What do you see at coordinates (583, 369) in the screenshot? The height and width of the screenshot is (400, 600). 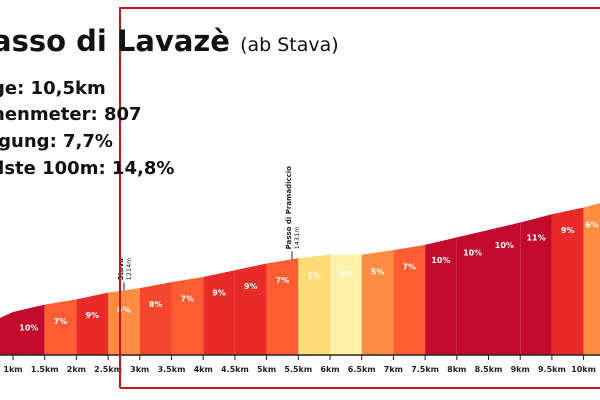 I see `x-tick-label: 10km` at bounding box center [583, 369].